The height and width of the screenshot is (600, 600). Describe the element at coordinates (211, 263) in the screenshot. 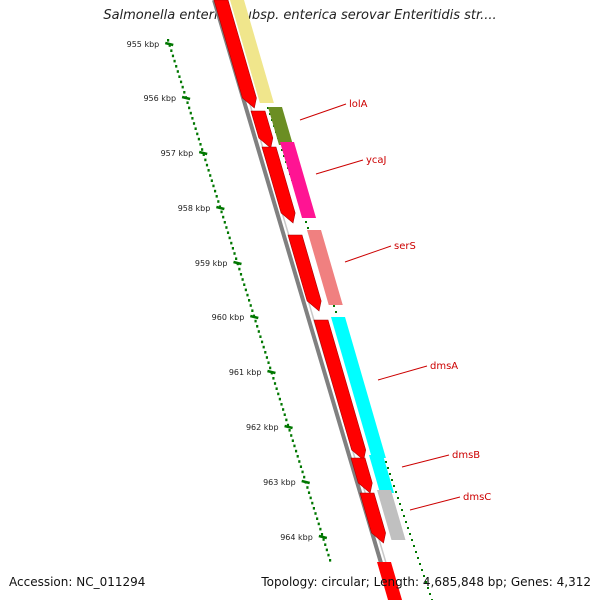

I see `tick-label: 959 kbp` at that location.